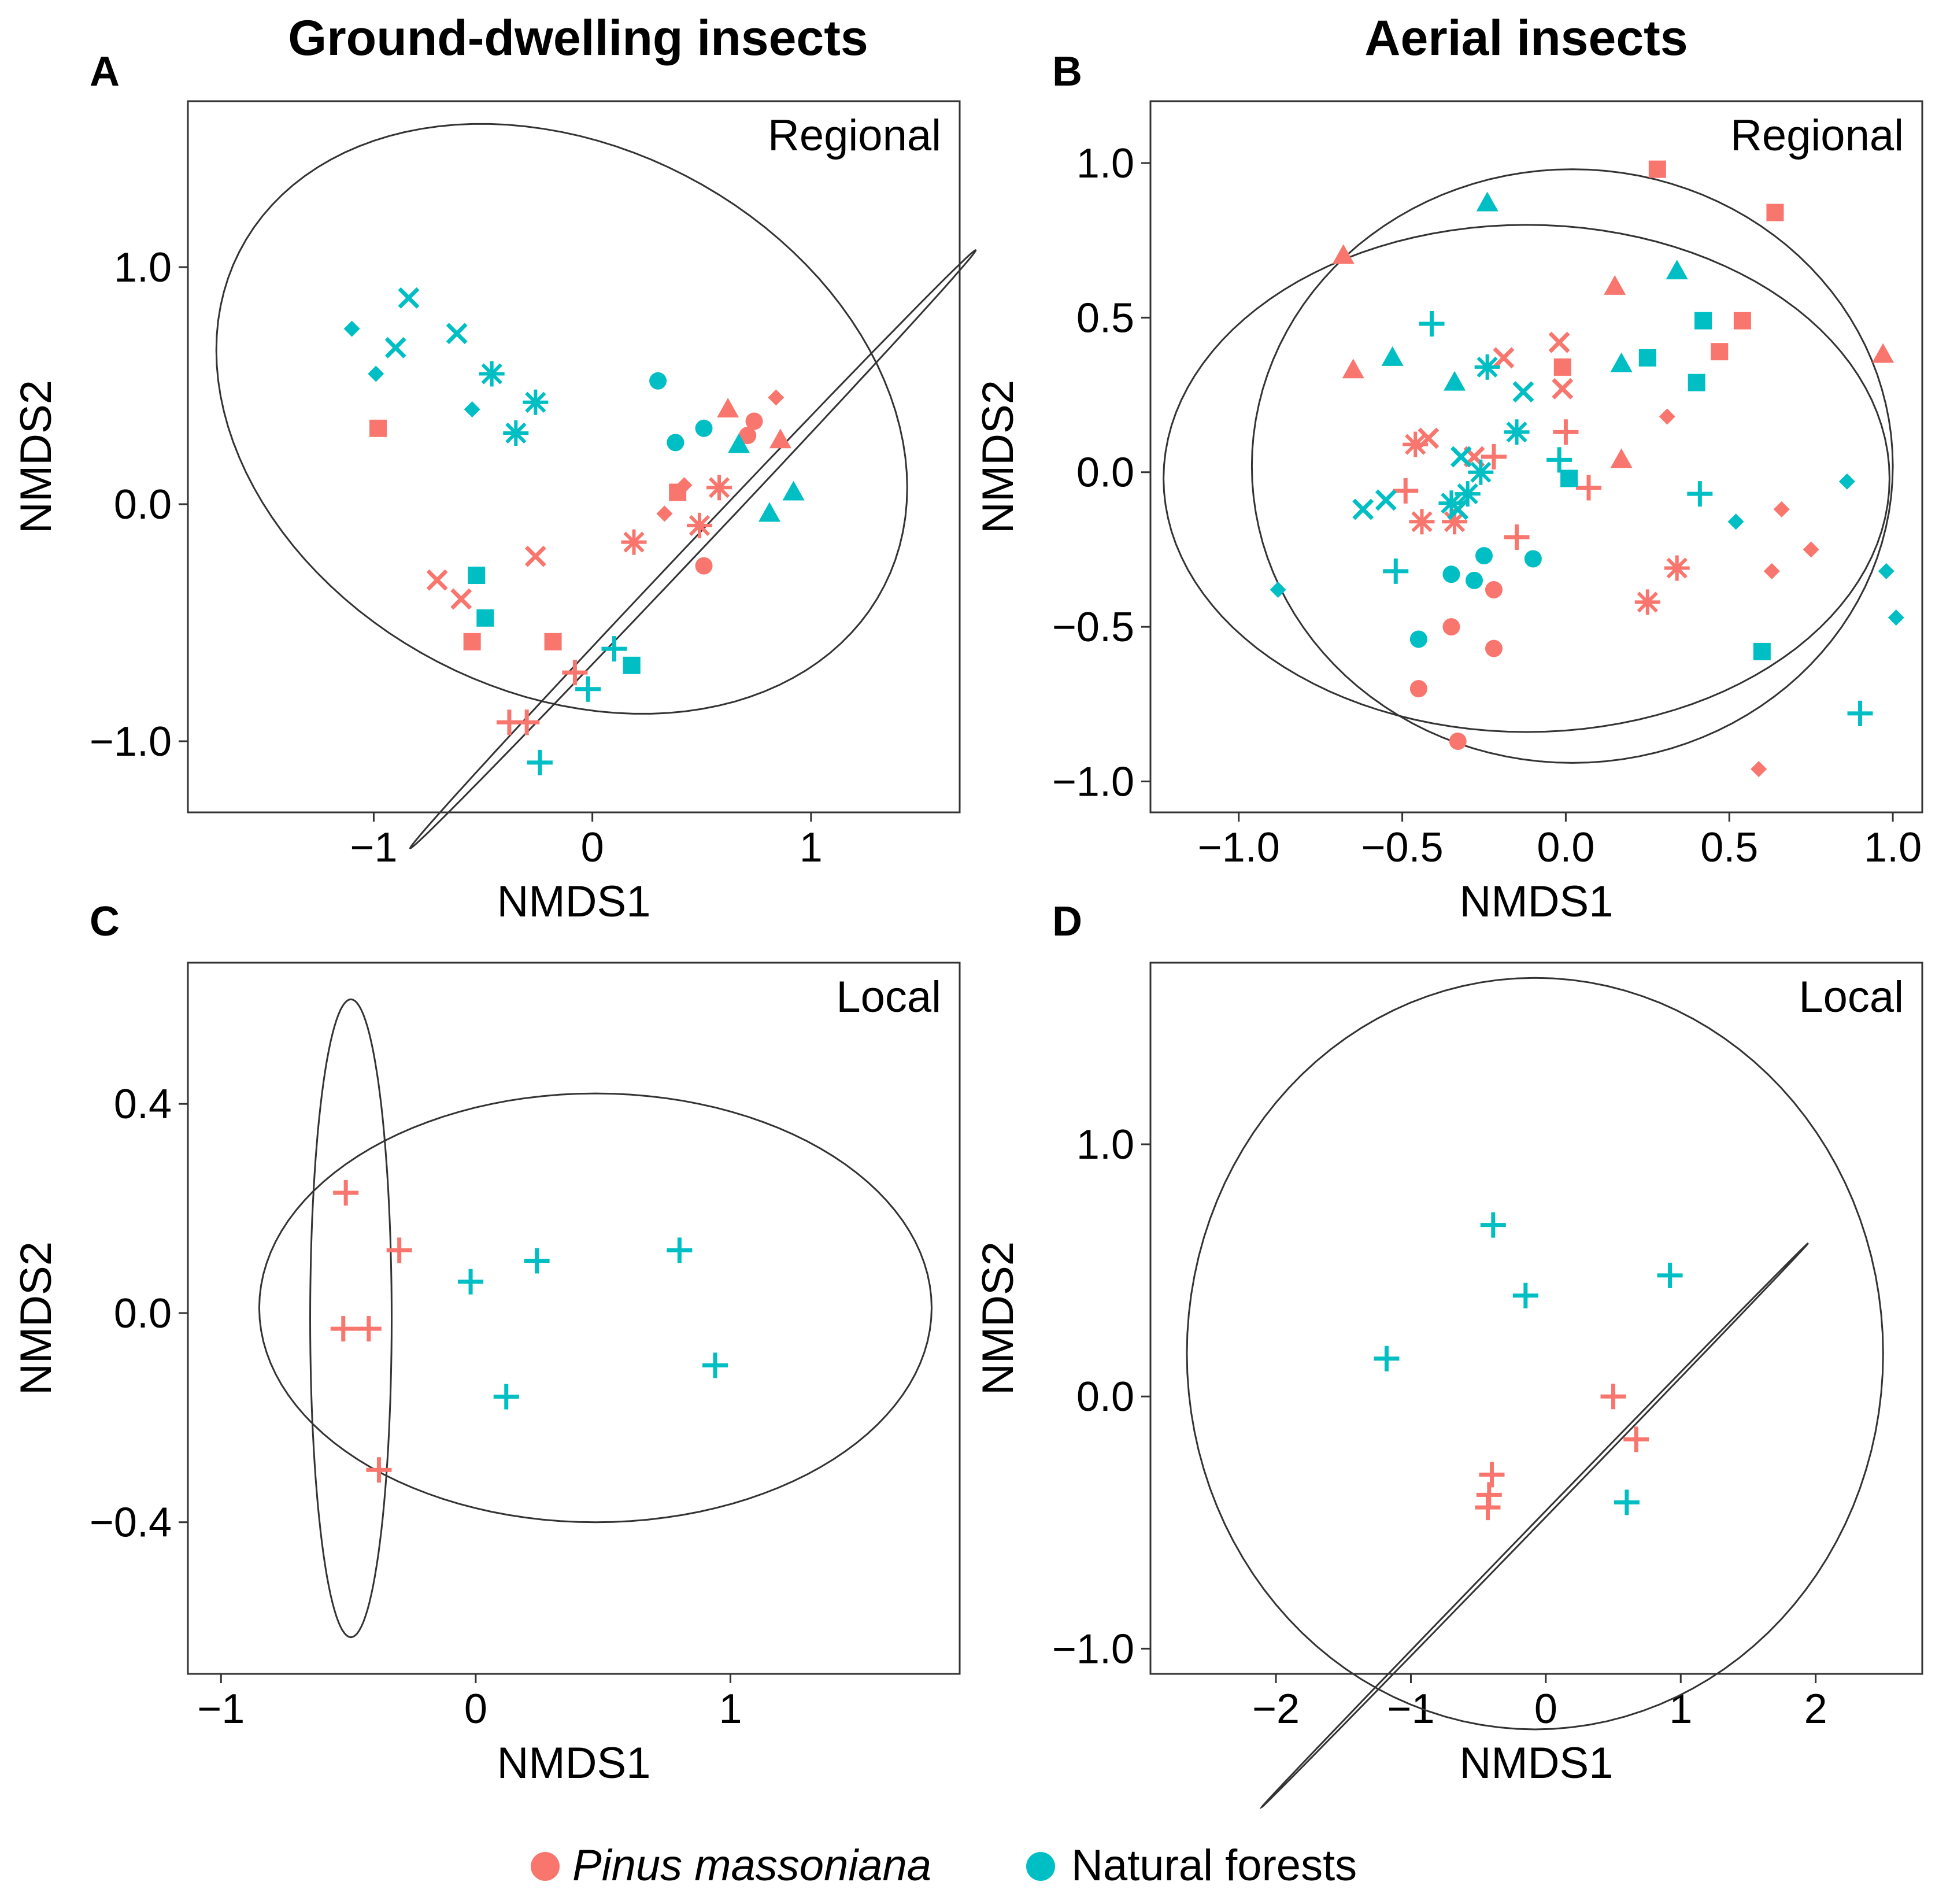 The image size is (1950, 1904). Describe the element at coordinates (944, 1865) in the screenshot. I see `legend: Pinus massoniana Natural forests` at that location.